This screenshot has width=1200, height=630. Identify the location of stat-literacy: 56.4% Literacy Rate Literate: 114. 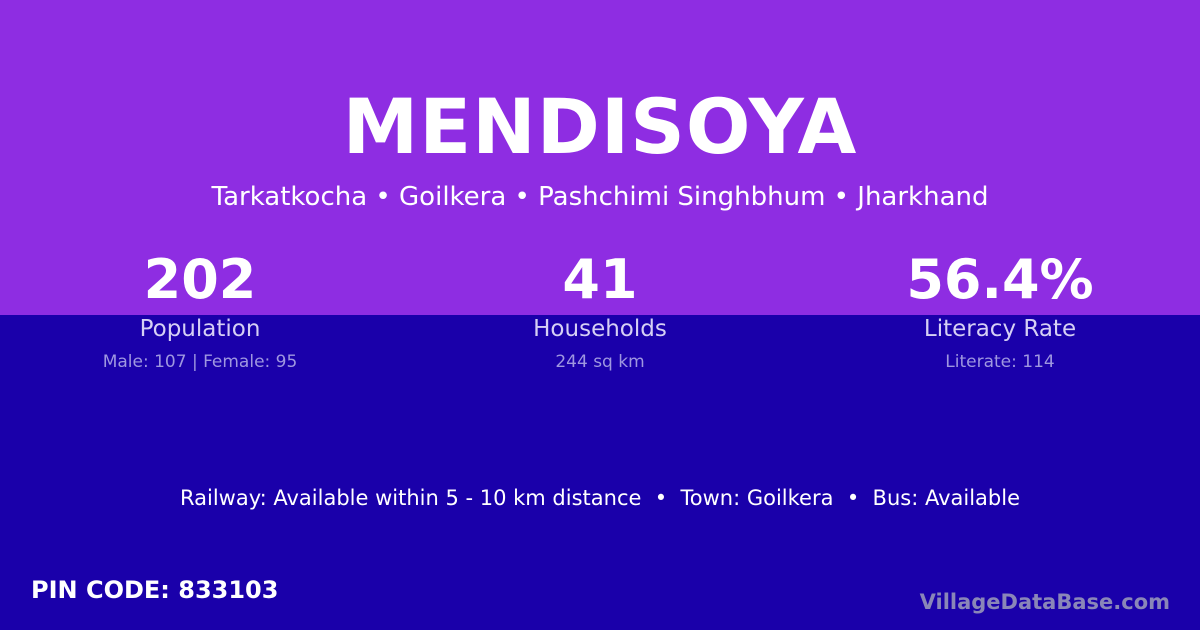
(1000, 310).